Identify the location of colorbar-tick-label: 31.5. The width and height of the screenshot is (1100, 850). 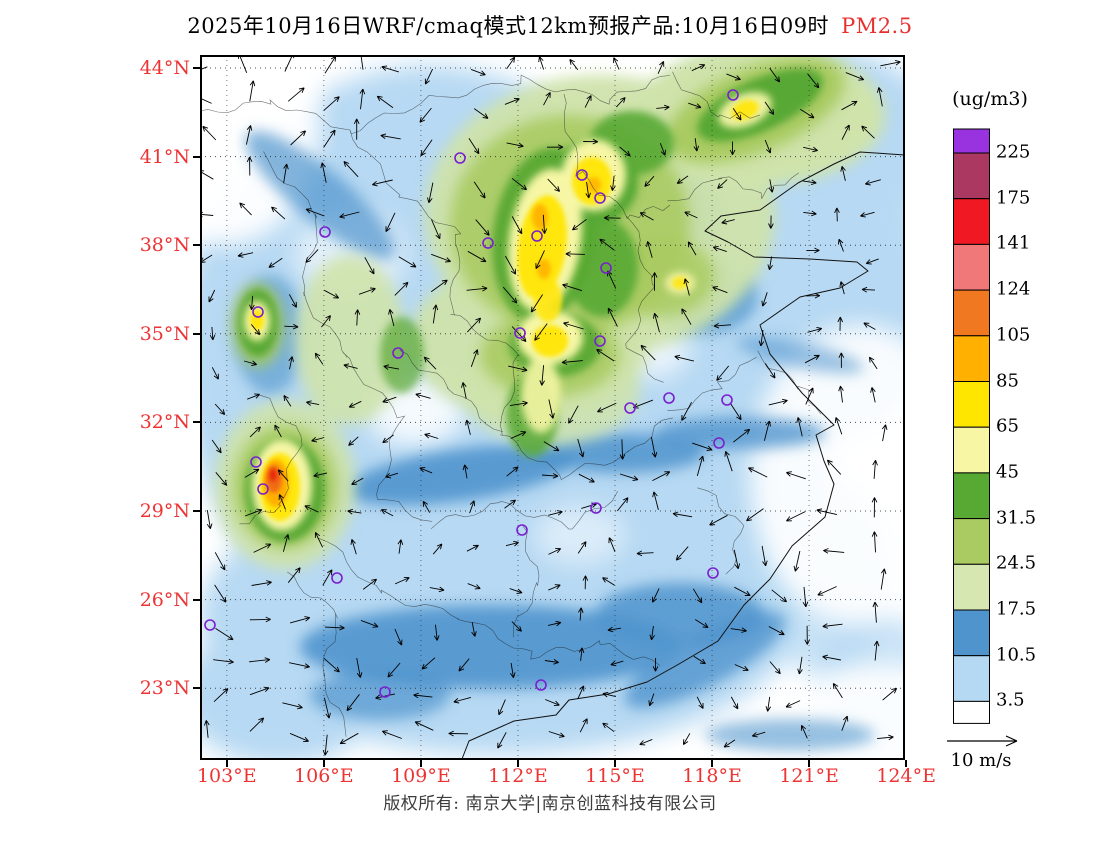
(1016, 518).